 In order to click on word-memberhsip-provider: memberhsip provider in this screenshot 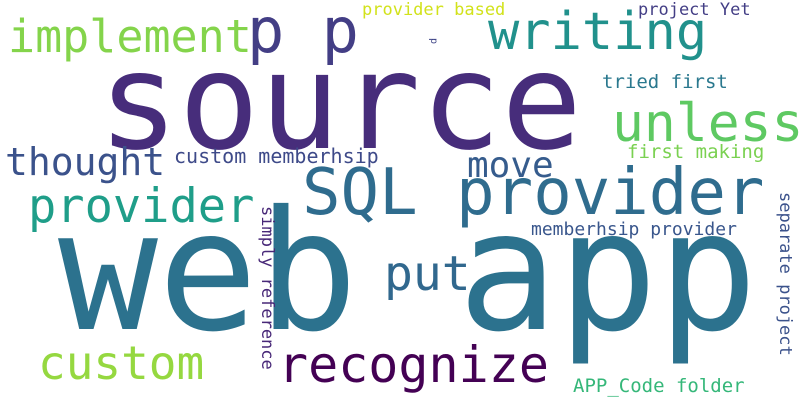, I will do `click(634, 229)`.